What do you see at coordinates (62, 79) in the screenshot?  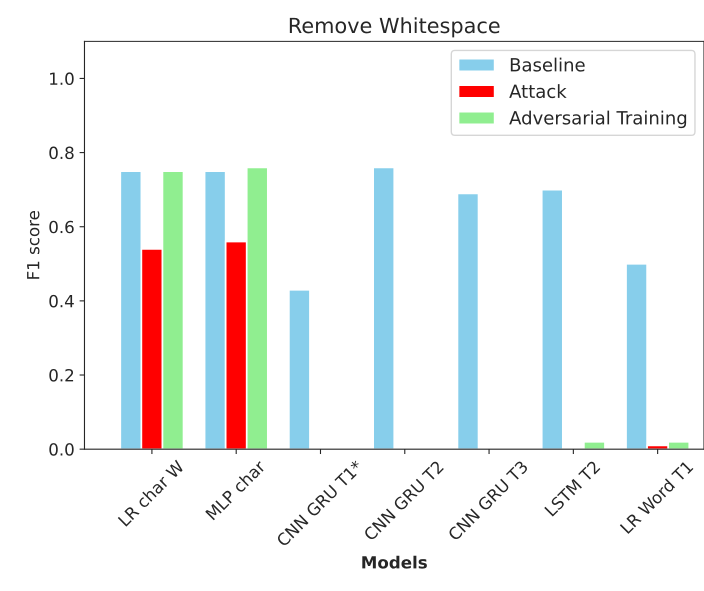 I see `y-tick-label: 1.0` at bounding box center [62, 79].